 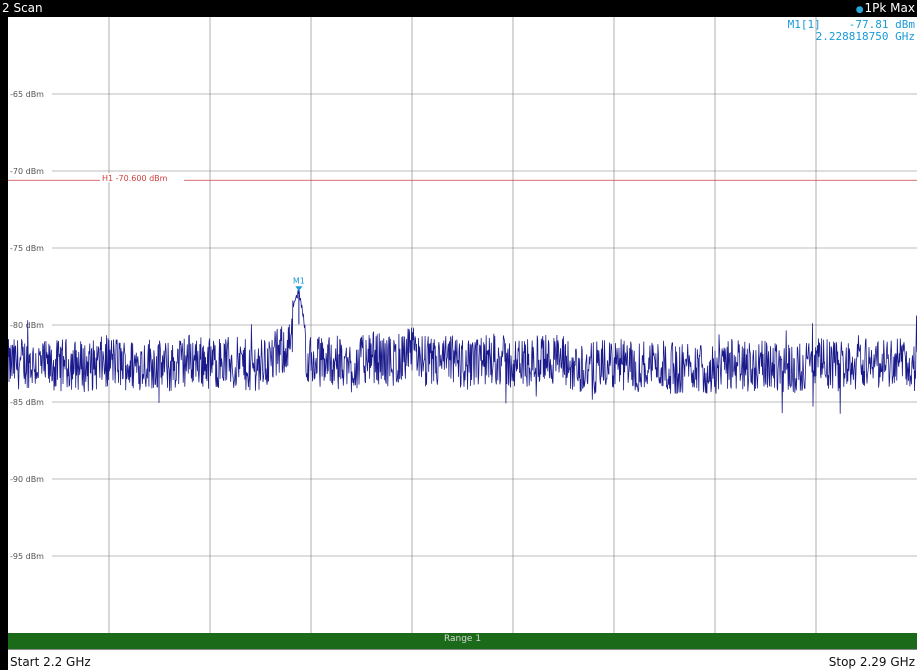 I want to click on y-tick-label: -95 dBm, so click(x=27, y=556).